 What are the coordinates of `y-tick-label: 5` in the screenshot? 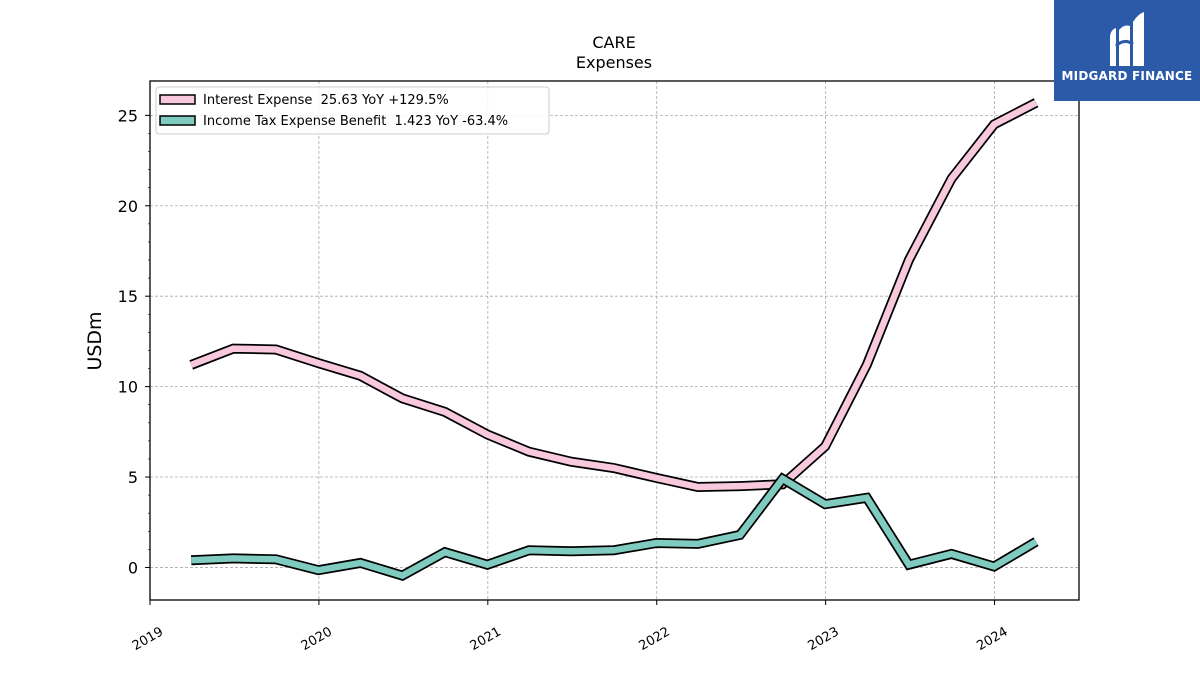 It's located at (133, 477).